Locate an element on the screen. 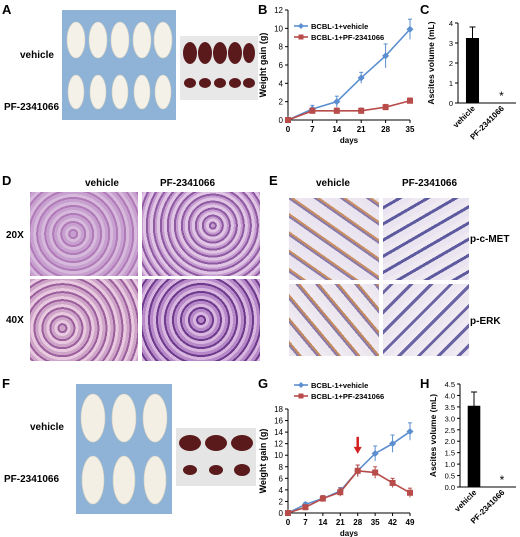 Image resolution: width=520 pixels, height=537 pixels. chart-c-y-label: Ascites volume (mL) is located at coordinates (431, 62).